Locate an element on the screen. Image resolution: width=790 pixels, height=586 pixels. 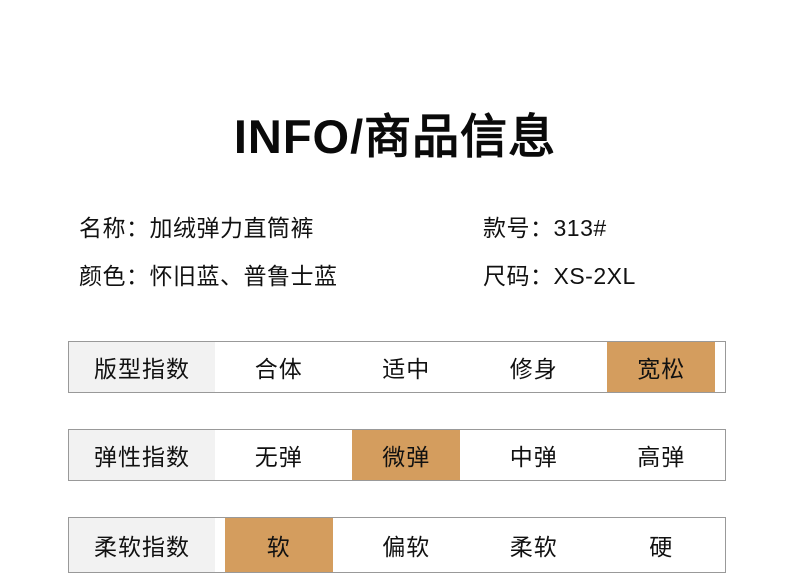
softness-index-label: 柔软指数 is located at coordinates (142, 545).